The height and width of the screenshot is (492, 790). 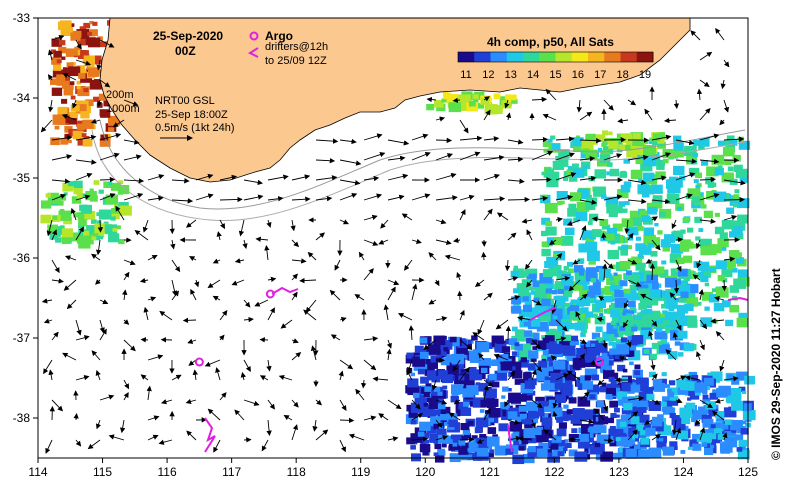 I want to click on colorbar-swatch, so click(x=515, y=57).